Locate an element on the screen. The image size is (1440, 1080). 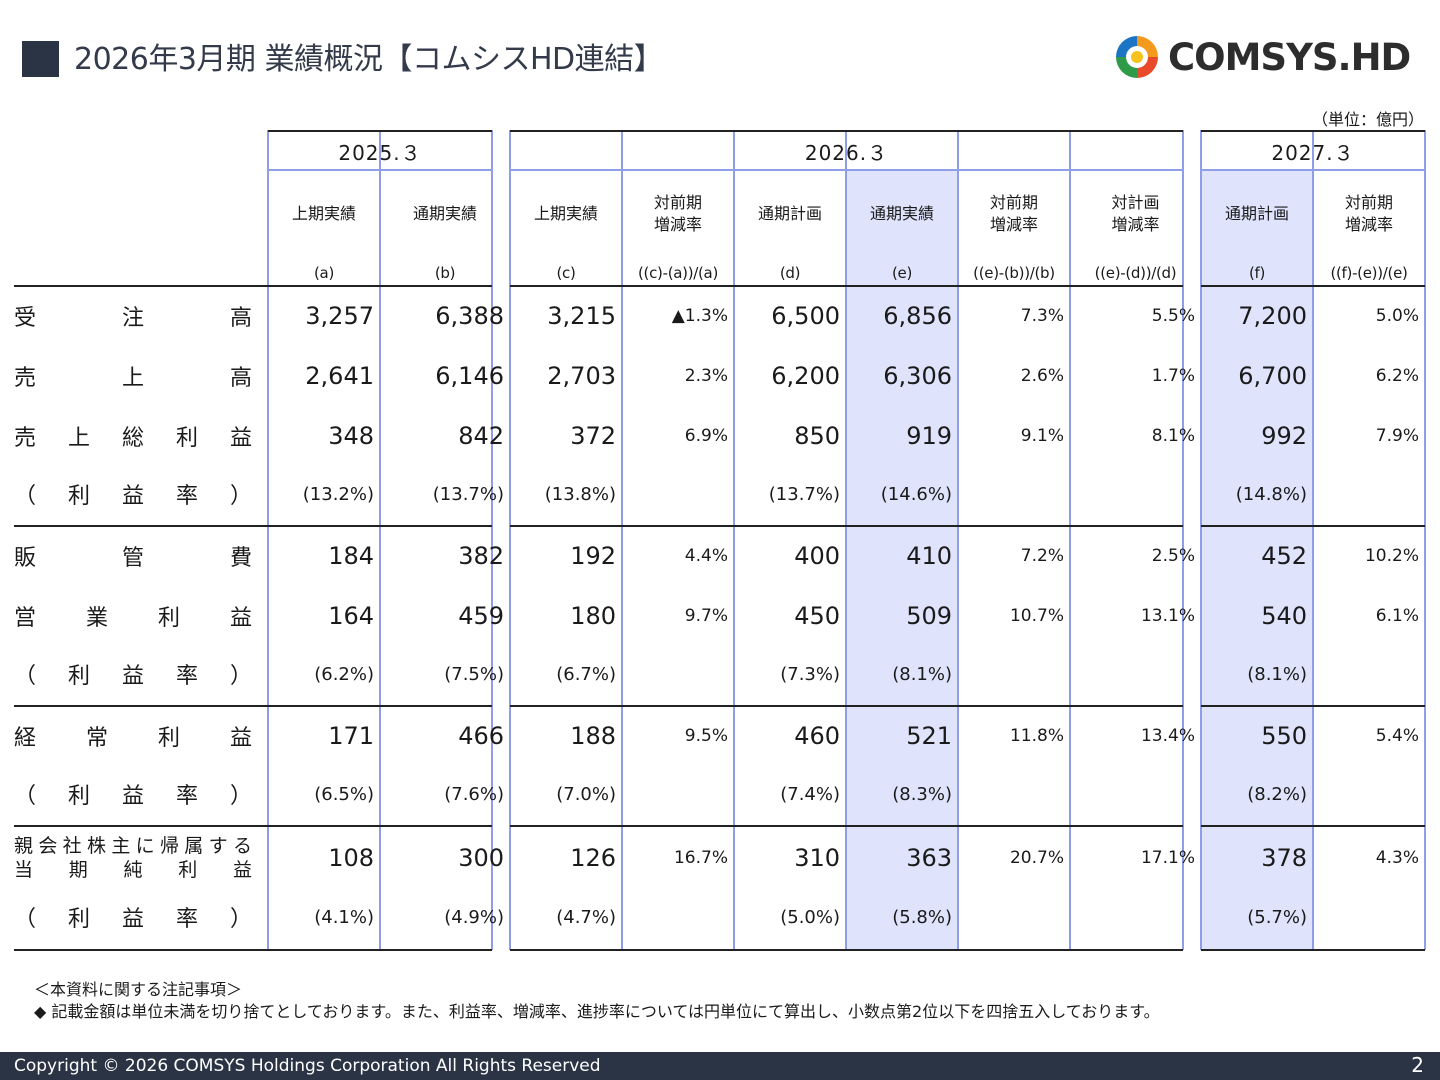
table-cell: 9.5% is located at coordinates (706, 736).